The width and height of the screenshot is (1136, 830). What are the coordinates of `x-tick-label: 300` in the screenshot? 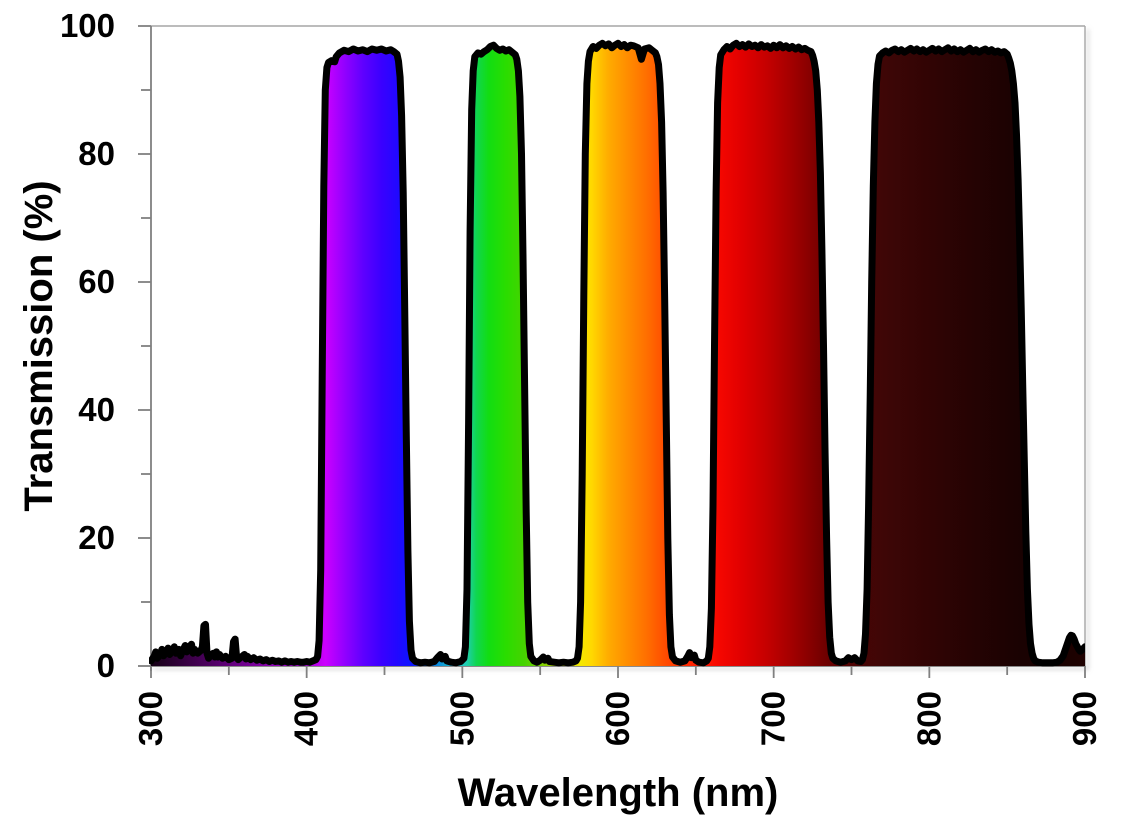 It's located at (150, 718).